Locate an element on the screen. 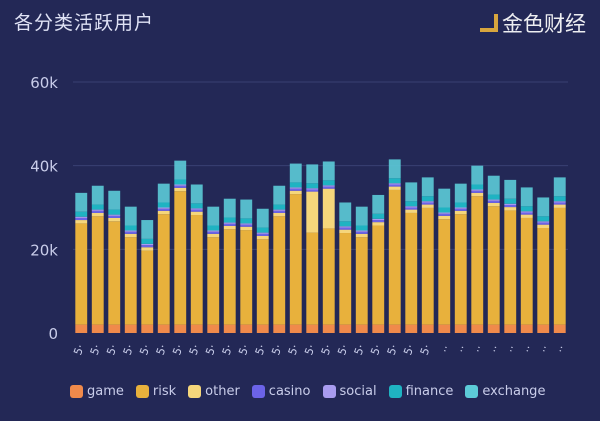  legend-swatch is located at coordinates (258, 391).